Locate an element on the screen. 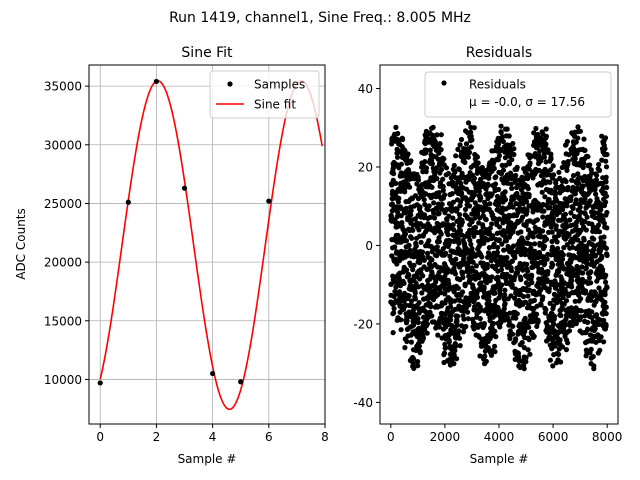 The width and height of the screenshot is (640, 480). sine-fit-ytick-label: 20000 is located at coordinates (63, 263).